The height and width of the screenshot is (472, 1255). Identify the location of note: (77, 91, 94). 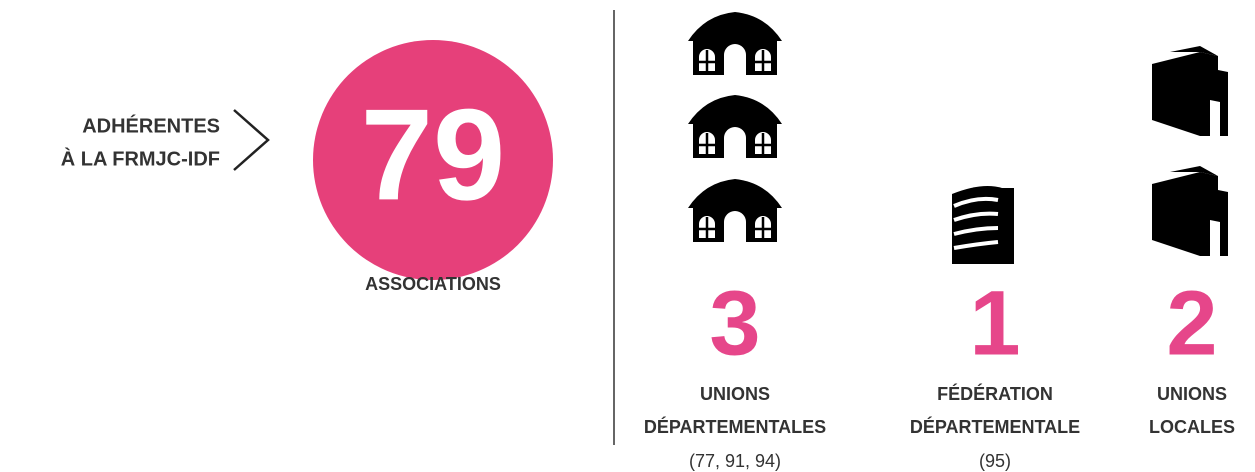
(735, 461).